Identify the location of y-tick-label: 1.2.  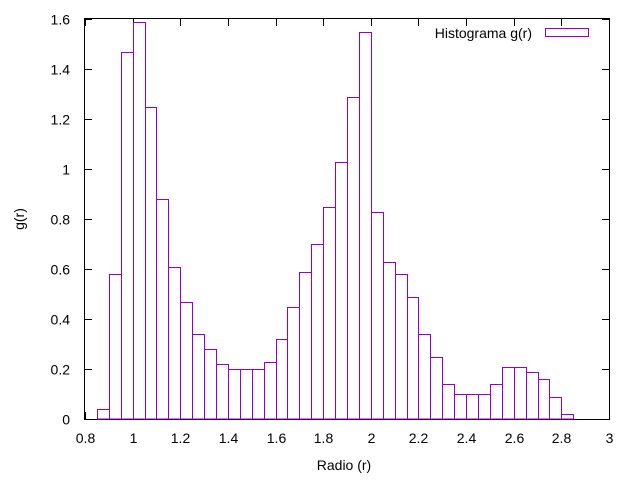
(61, 120).